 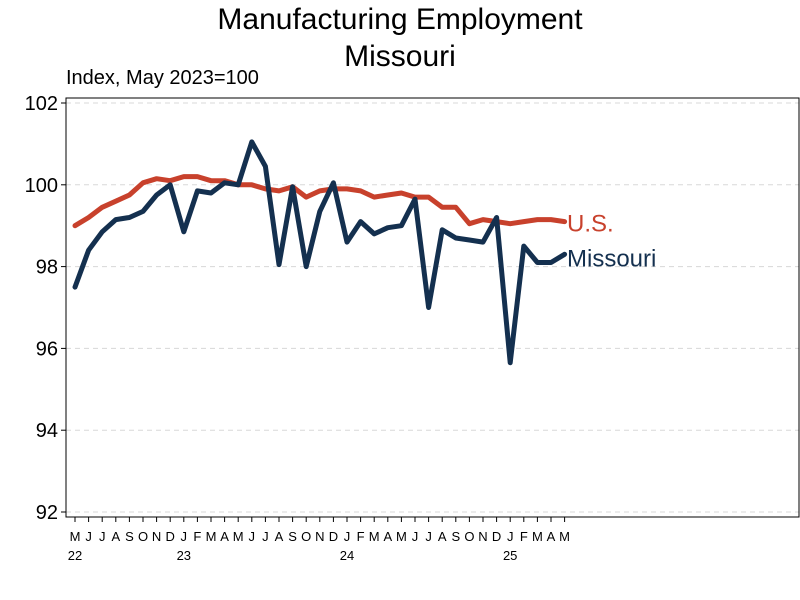 I want to click on y-tick-label: 96, so click(x=47, y=349).